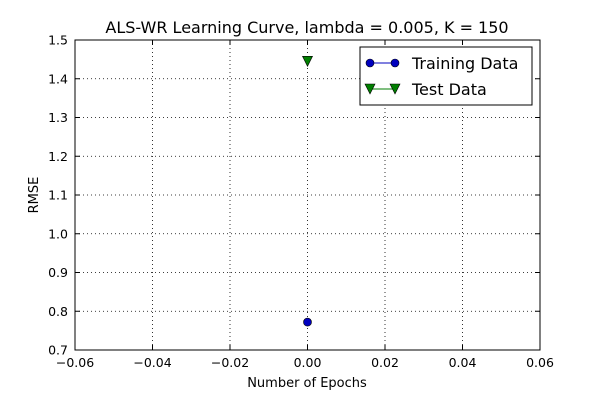 The image size is (600, 400). Describe the element at coordinates (540, 362) in the screenshot. I see `x-tick-label: 0.06` at that location.